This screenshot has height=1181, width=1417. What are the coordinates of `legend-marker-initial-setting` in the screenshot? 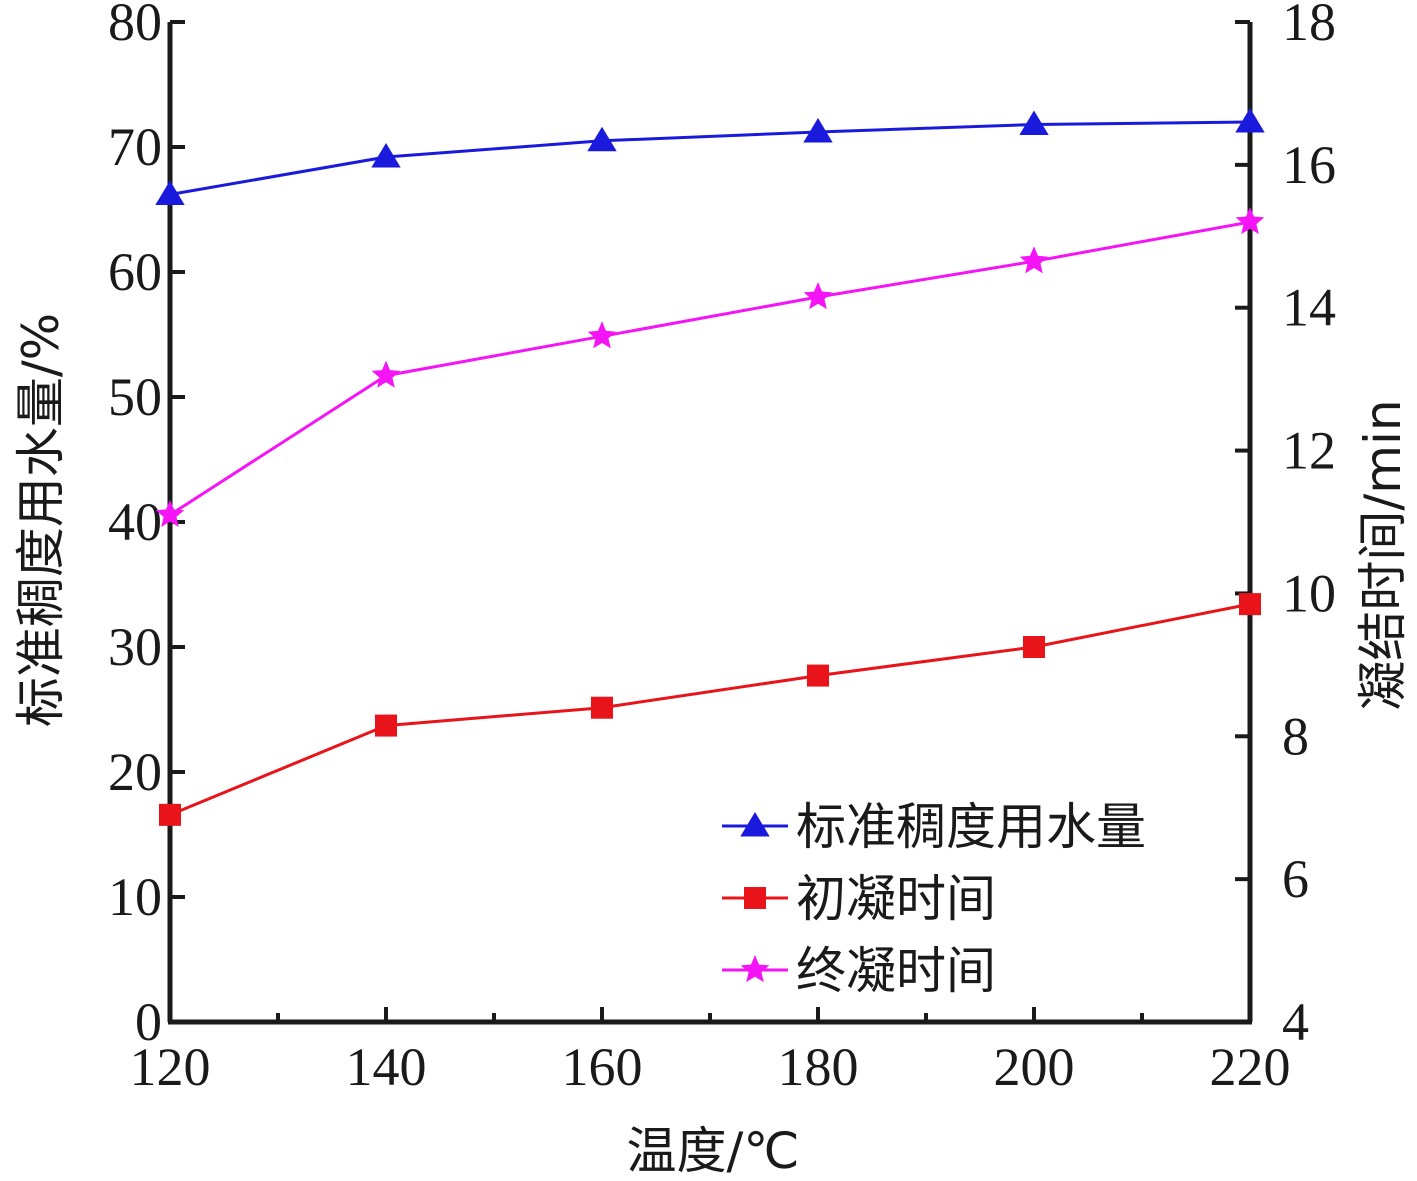 It's located at (755, 898).